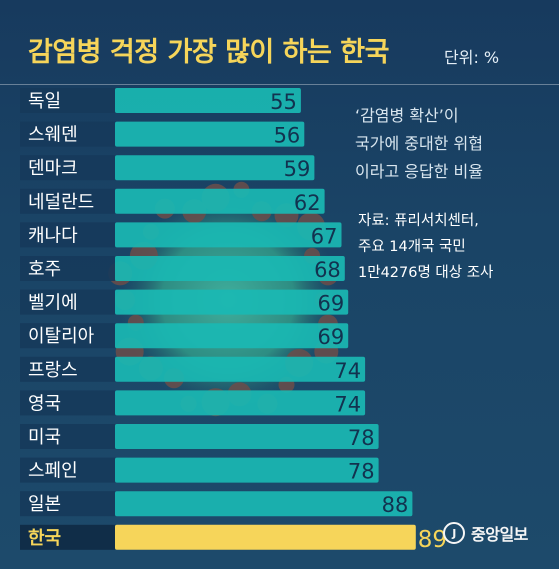  I want to click on bar-row: 영국 74, so click(193, 403).